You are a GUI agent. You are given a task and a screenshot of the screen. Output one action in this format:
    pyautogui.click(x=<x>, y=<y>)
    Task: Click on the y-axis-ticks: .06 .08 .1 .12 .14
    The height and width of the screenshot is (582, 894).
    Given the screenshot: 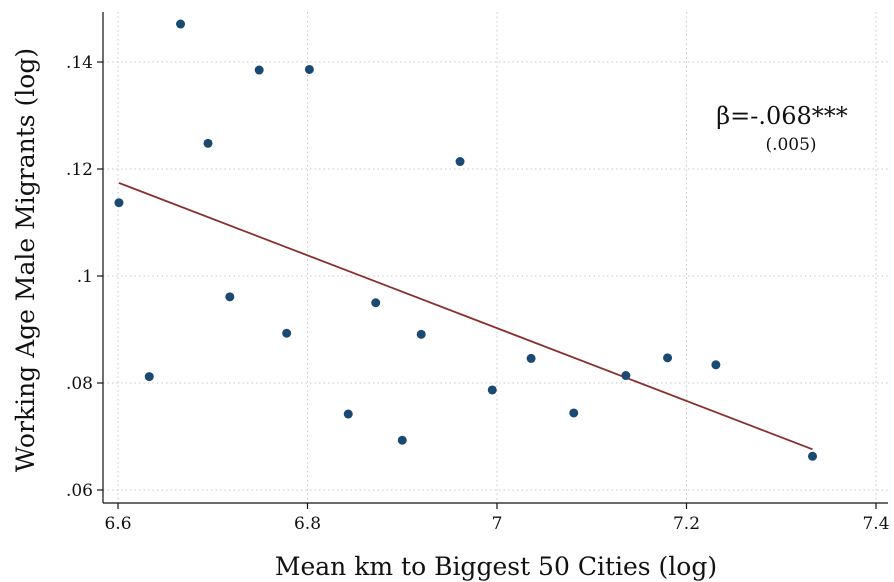 What is the action you would take?
    pyautogui.click(x=84, y=277)
    